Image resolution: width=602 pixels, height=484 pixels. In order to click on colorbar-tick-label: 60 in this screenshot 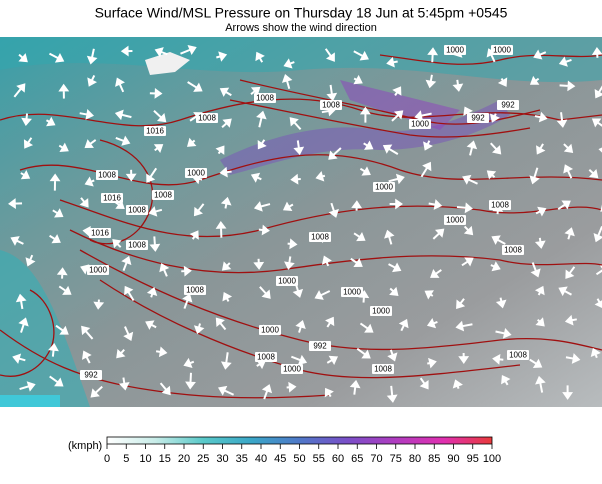, I will do `click(338, 459)`.